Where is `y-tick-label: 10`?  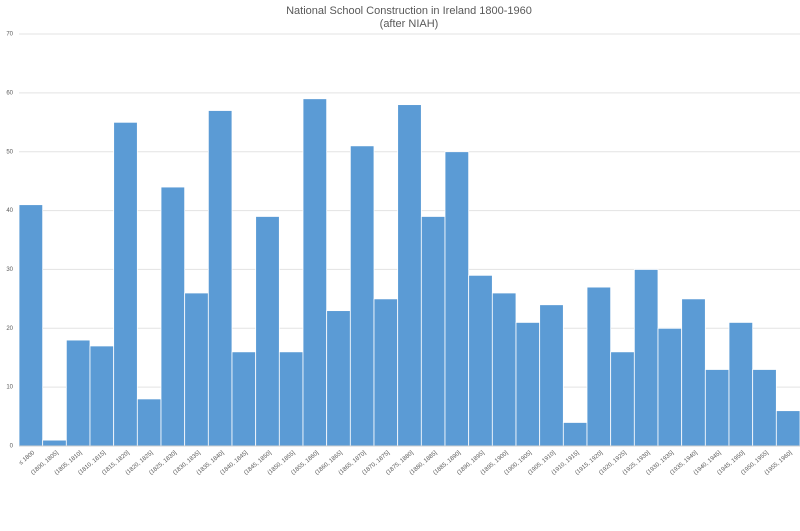
y-tick-label: 10 is located at coordinates (9, 388).